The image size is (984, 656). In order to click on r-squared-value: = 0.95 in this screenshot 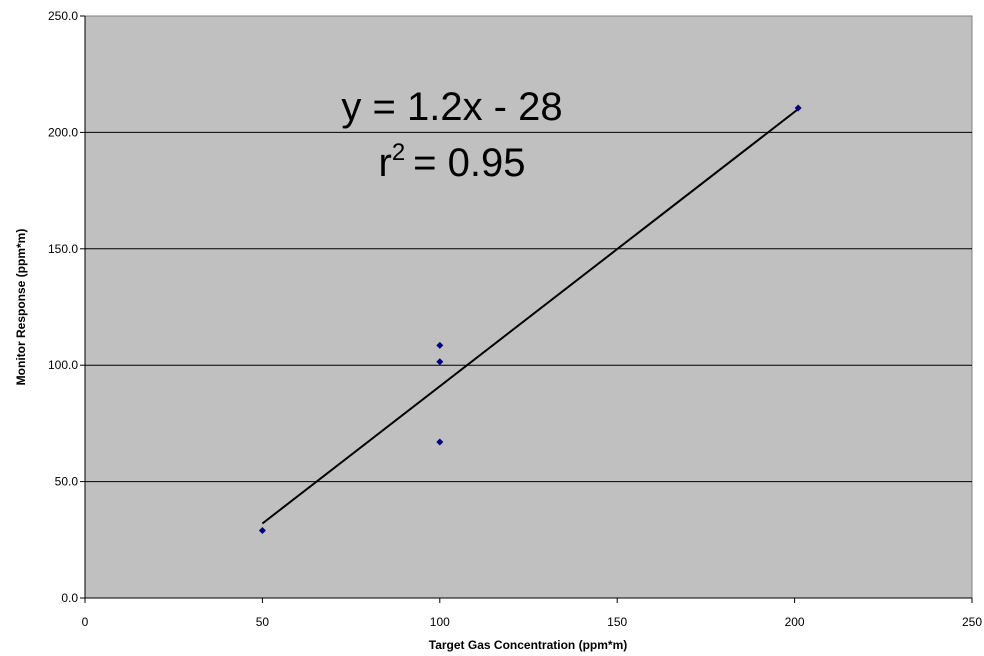, I will do `click(469, 163)`.